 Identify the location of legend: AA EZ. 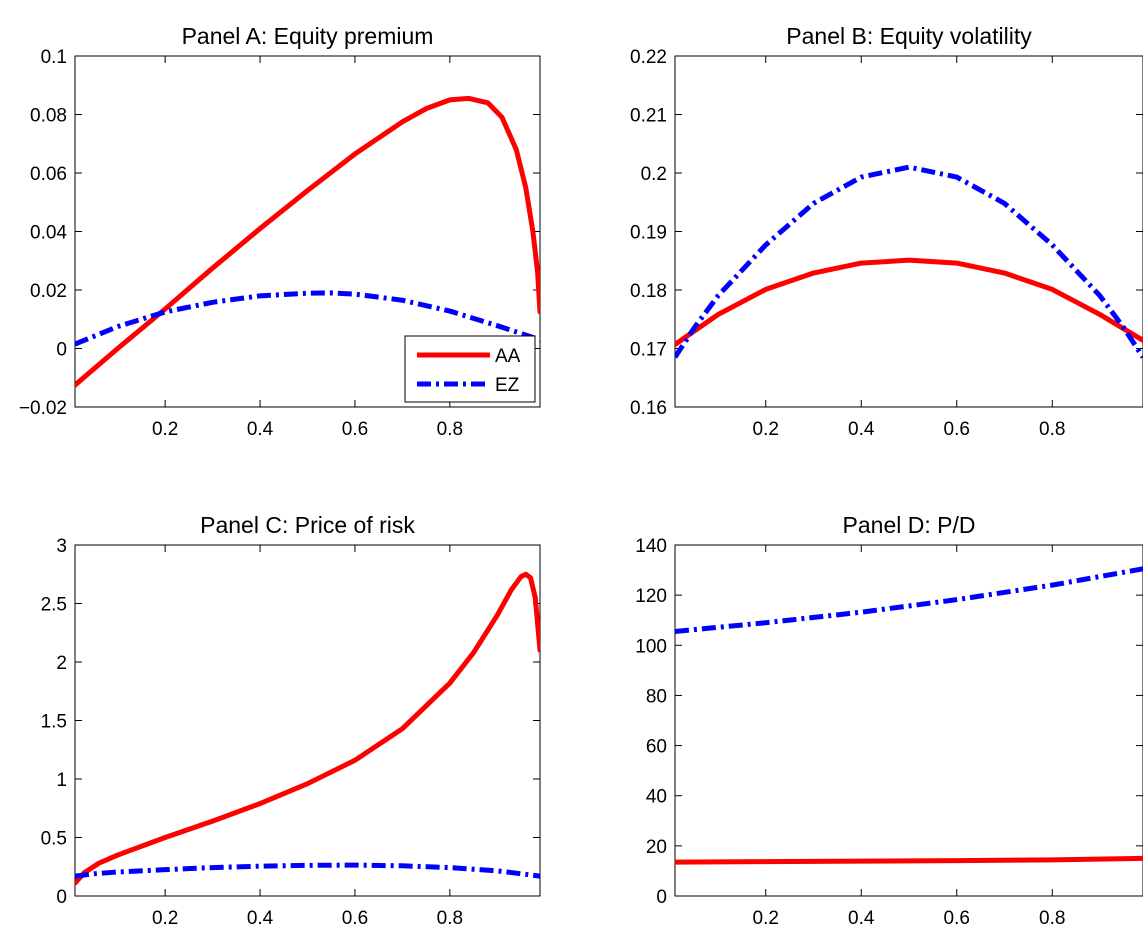
(470, 369).